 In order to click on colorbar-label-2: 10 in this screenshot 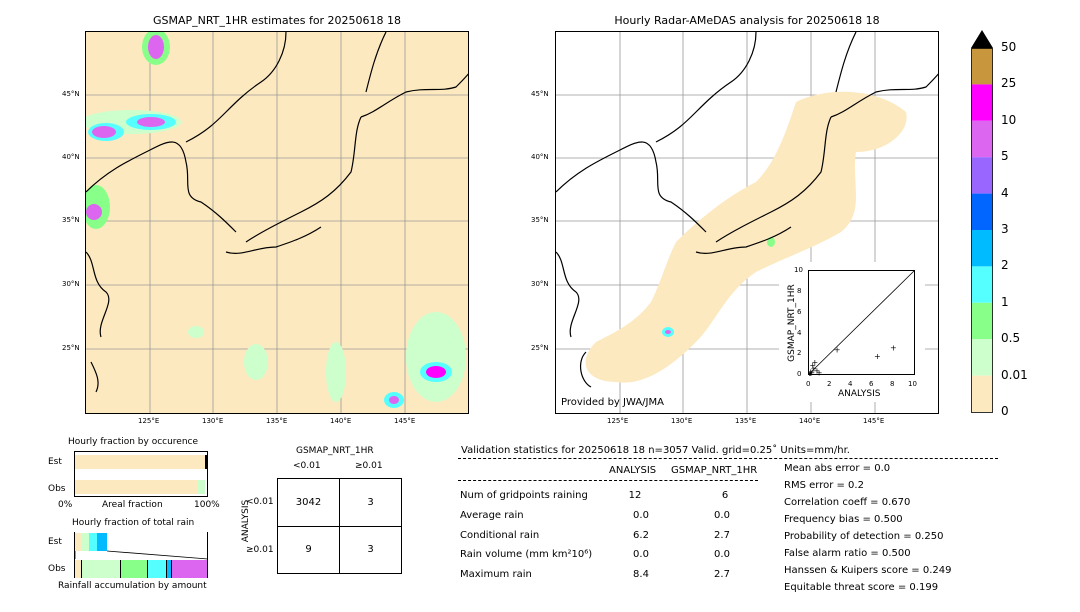, I will do `click(1009, 119)`.